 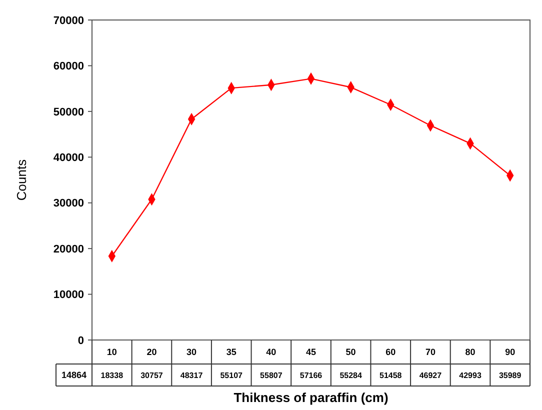 I want to click on x-tick-label: 35, so click(x=231, y=352).